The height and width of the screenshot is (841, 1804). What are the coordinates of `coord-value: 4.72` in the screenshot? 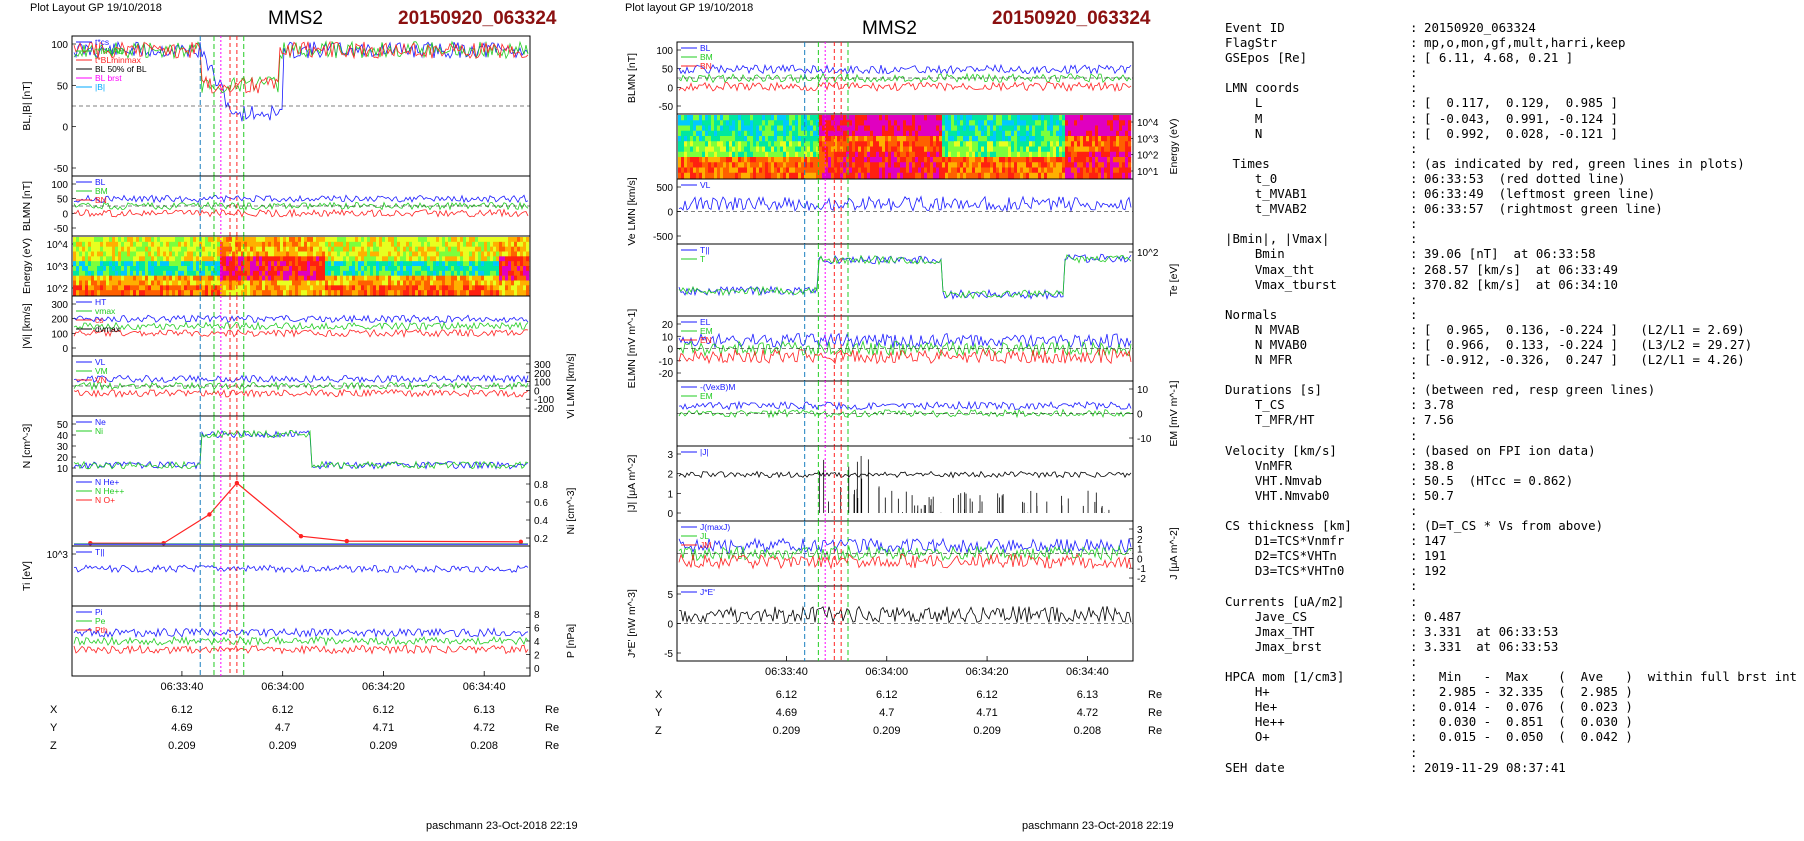 It's located at (1087, 713).